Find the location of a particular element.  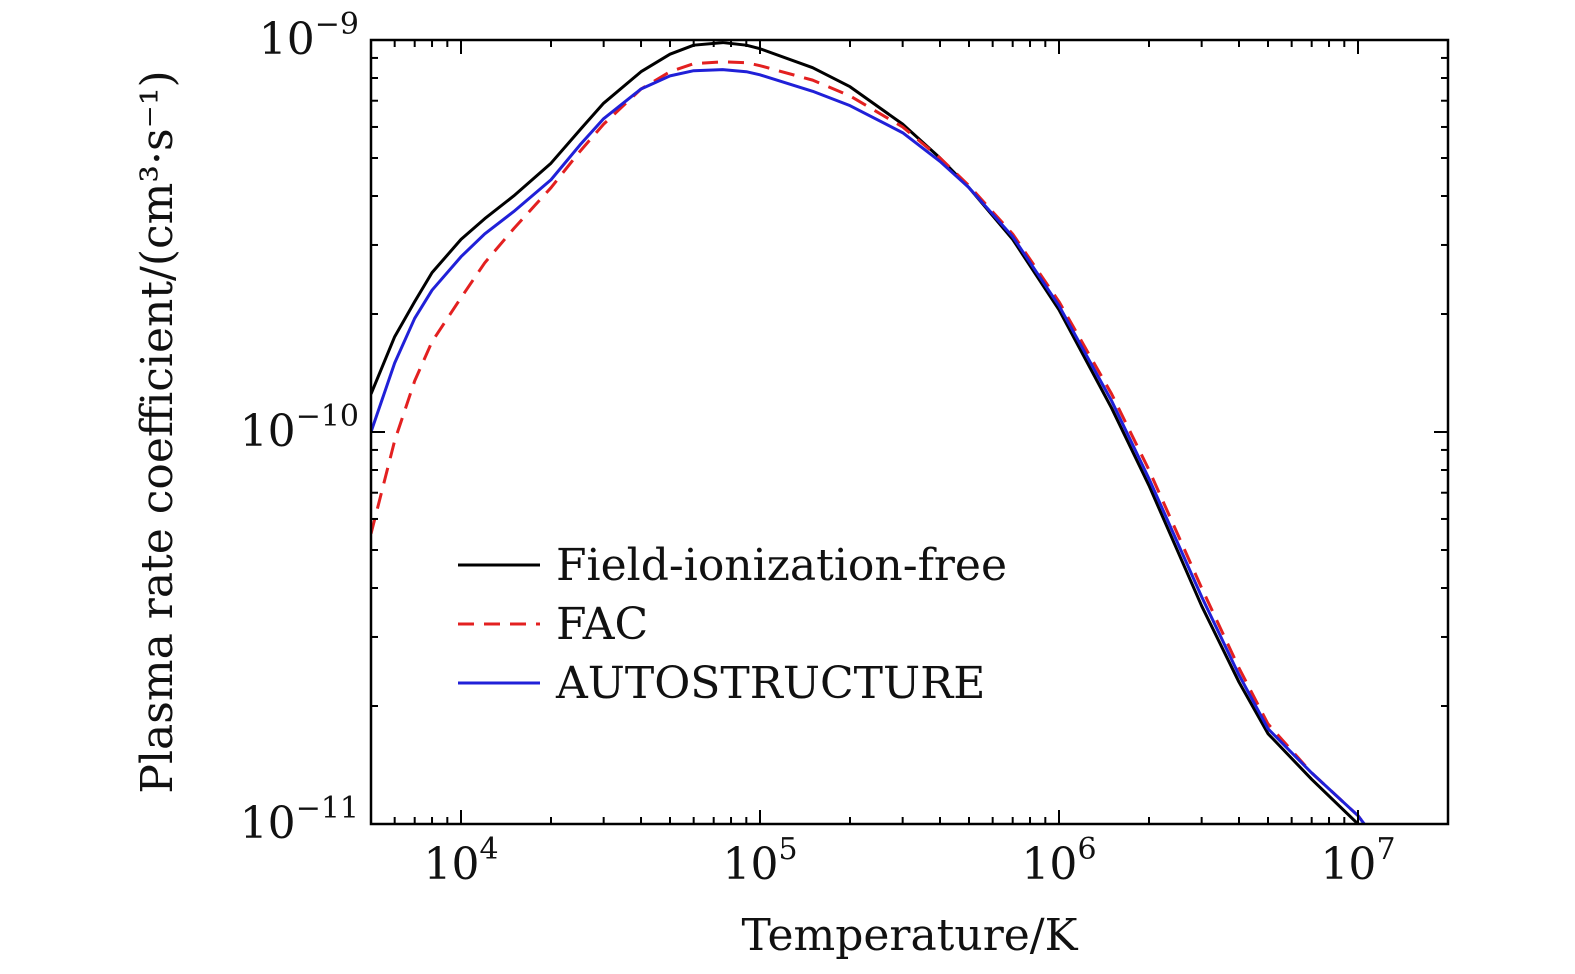

y-tick-label: 10−10 is located at coordinates (299, 428).